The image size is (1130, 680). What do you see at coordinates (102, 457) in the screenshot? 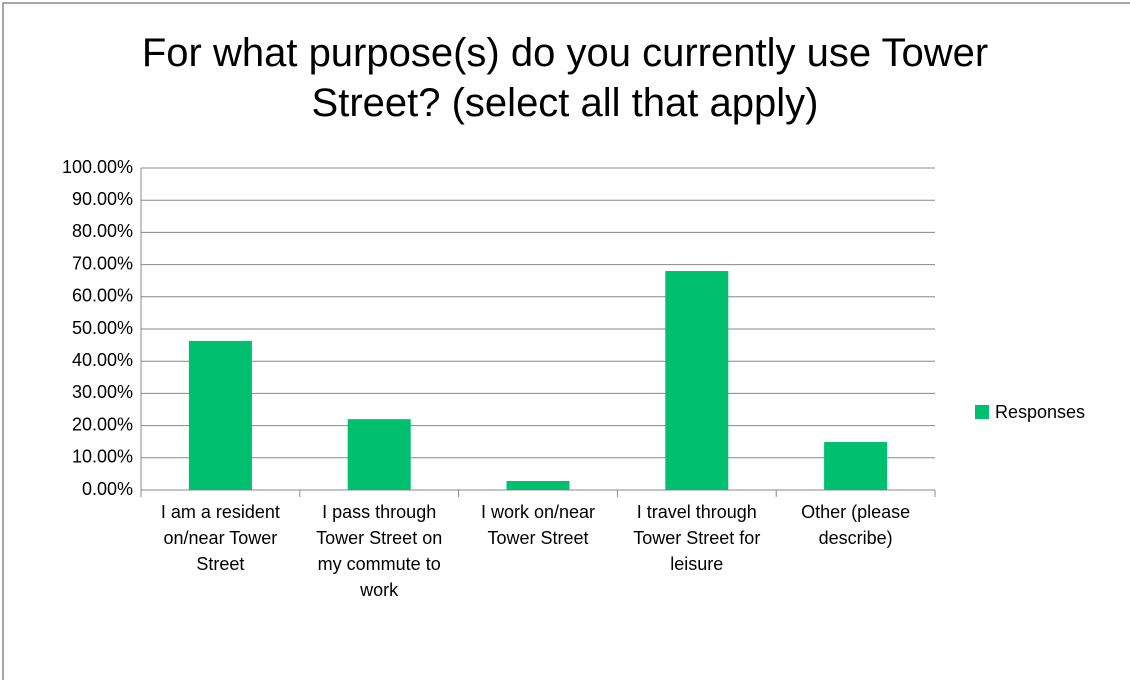
I see `y-tick-label: 10.00%` at bounding box center [102, 457].